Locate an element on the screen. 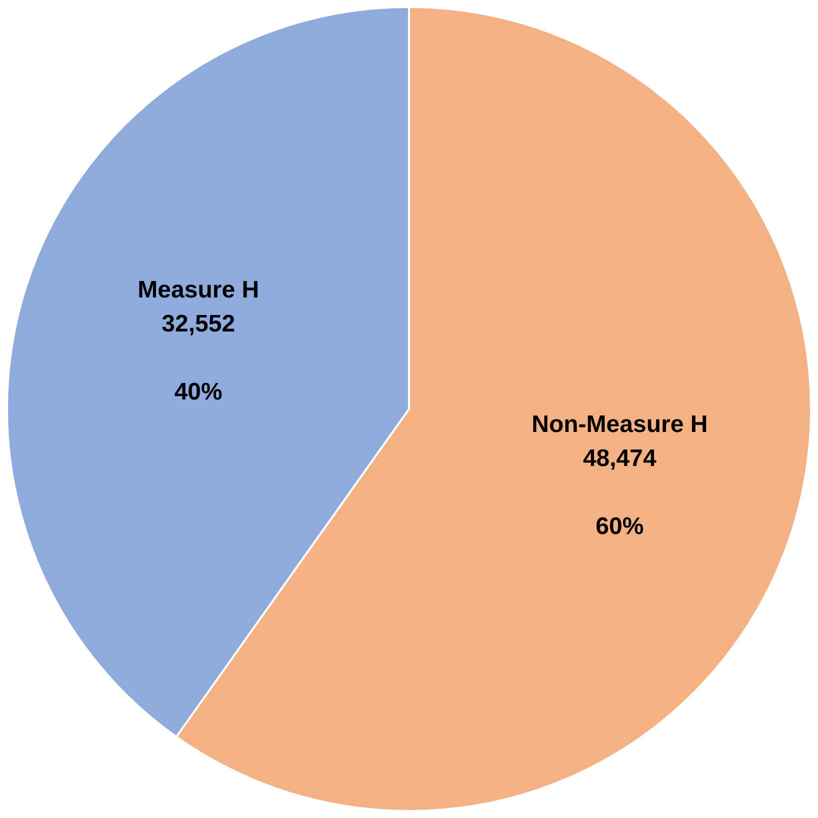  text: 60% is located at coordinates (620, 526).